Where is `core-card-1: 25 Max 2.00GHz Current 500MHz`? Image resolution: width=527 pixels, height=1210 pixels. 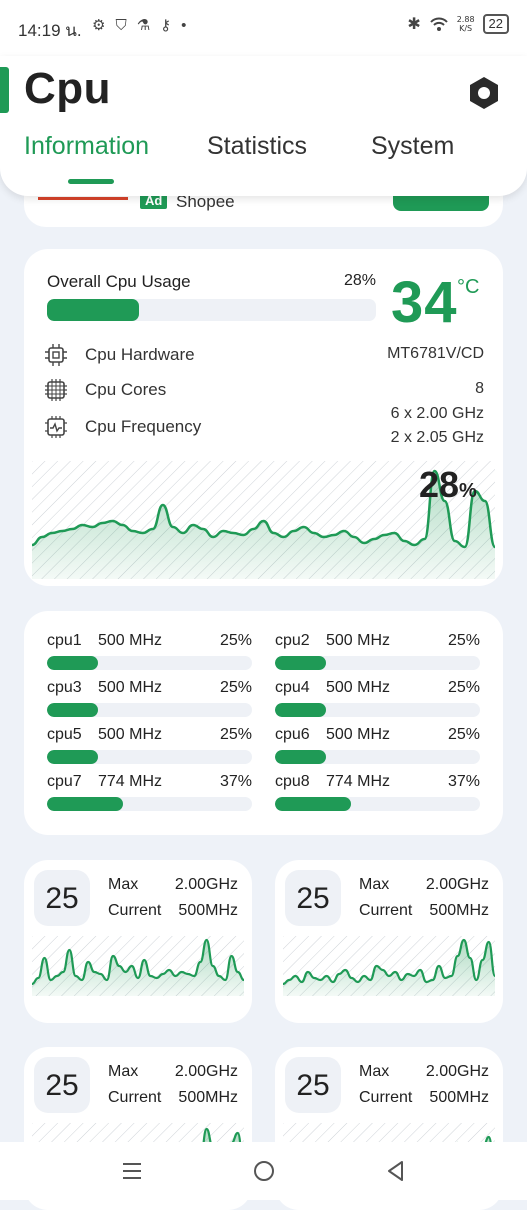 core-card-1: 25 Max 2.00GHz Current 500MHz is located at coordinates (138, 941).